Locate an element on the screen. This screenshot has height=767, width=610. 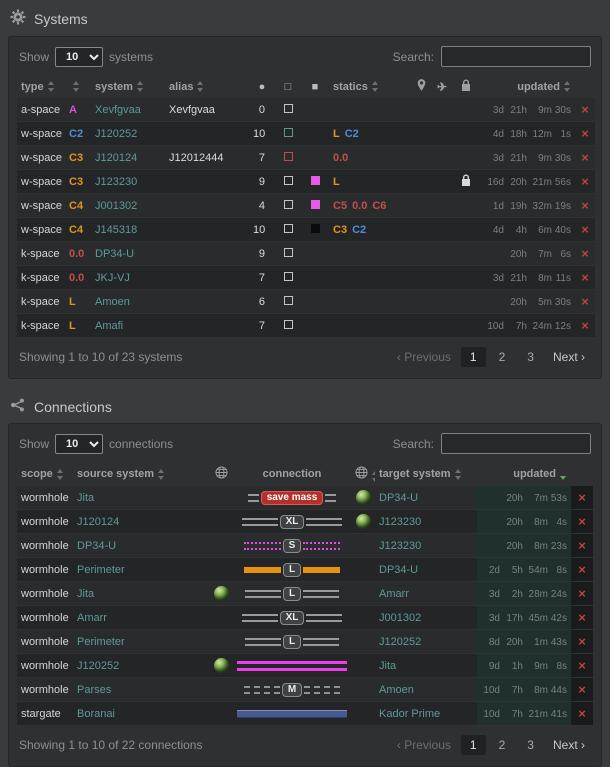
target-system-link: J120252 is located at coordinates (400, 641).